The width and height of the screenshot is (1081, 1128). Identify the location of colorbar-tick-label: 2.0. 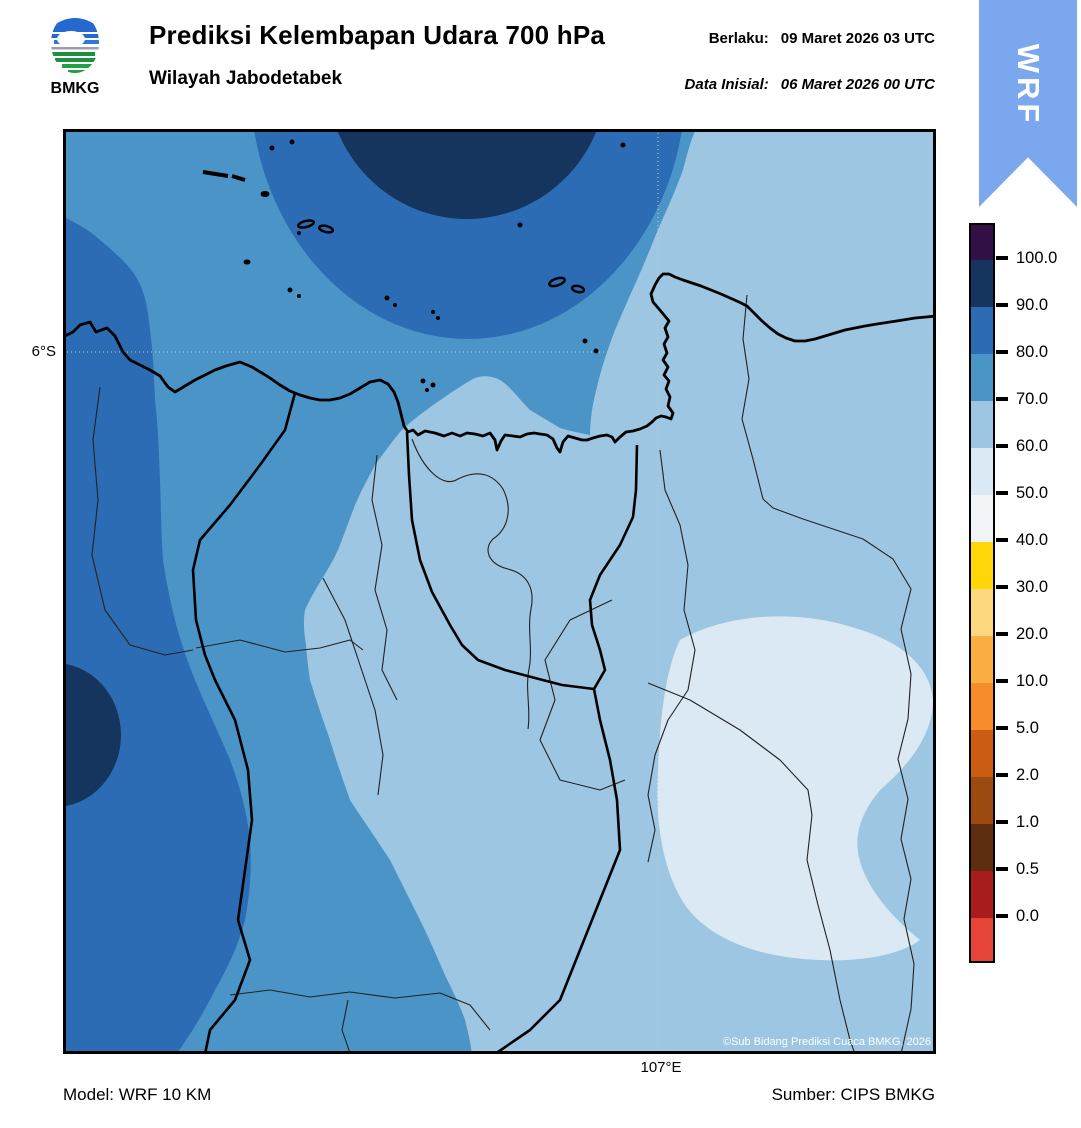
(1027, 775).